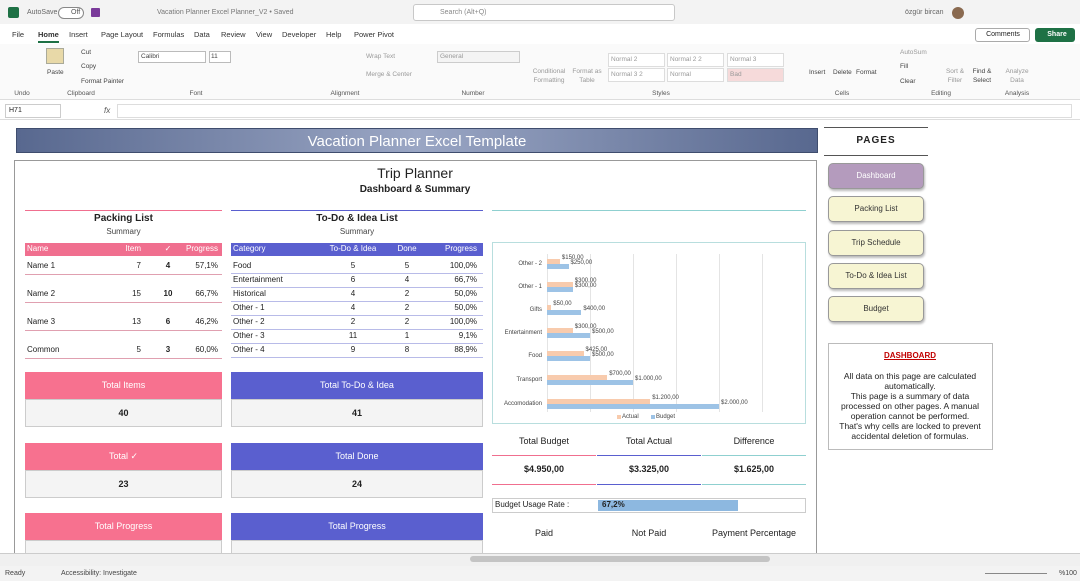  What do you see at coordinates (123, 218) in the screenshot?
I see `section-title: Packing List` at bounding box center [123, 218].